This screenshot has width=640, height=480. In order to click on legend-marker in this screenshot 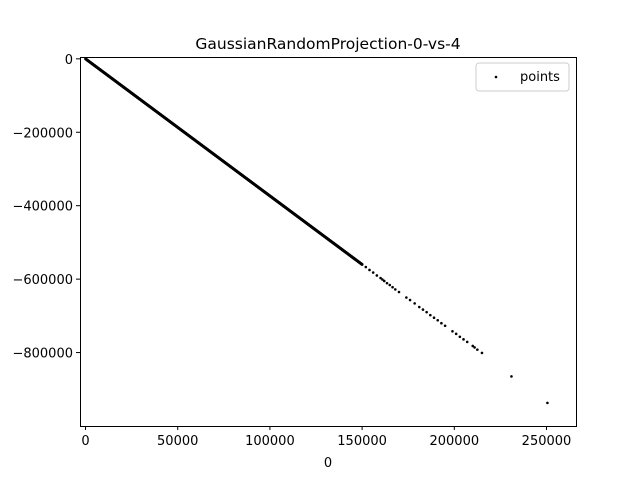, I will do `click(496, 77)`.